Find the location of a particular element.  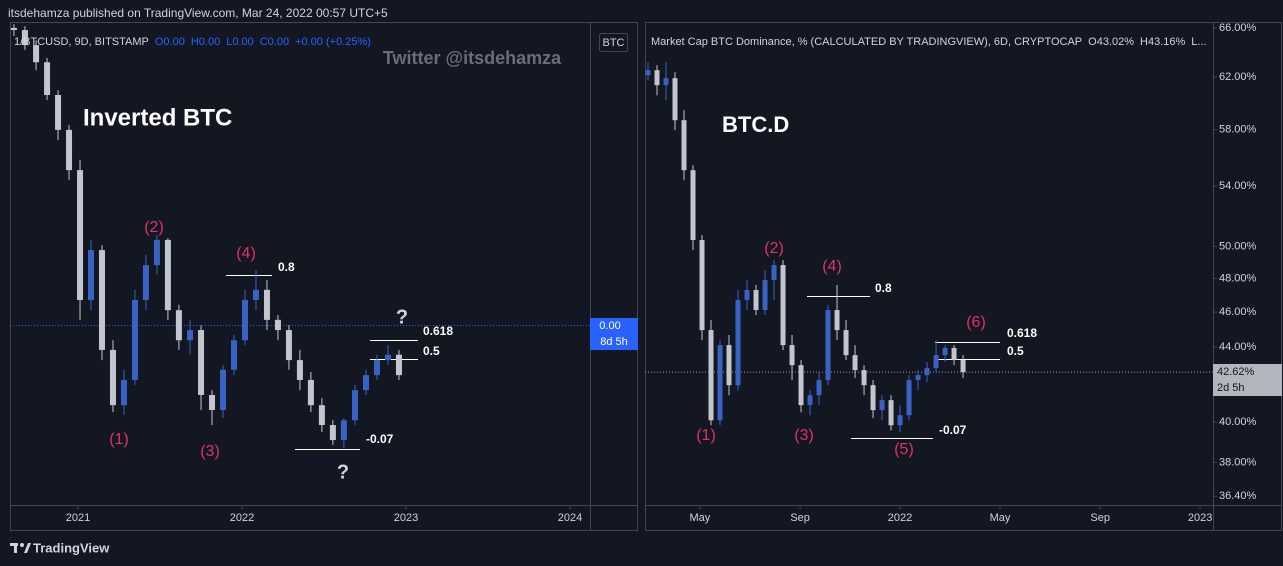

wave-label: (4) is located at coordinates (246, 253).